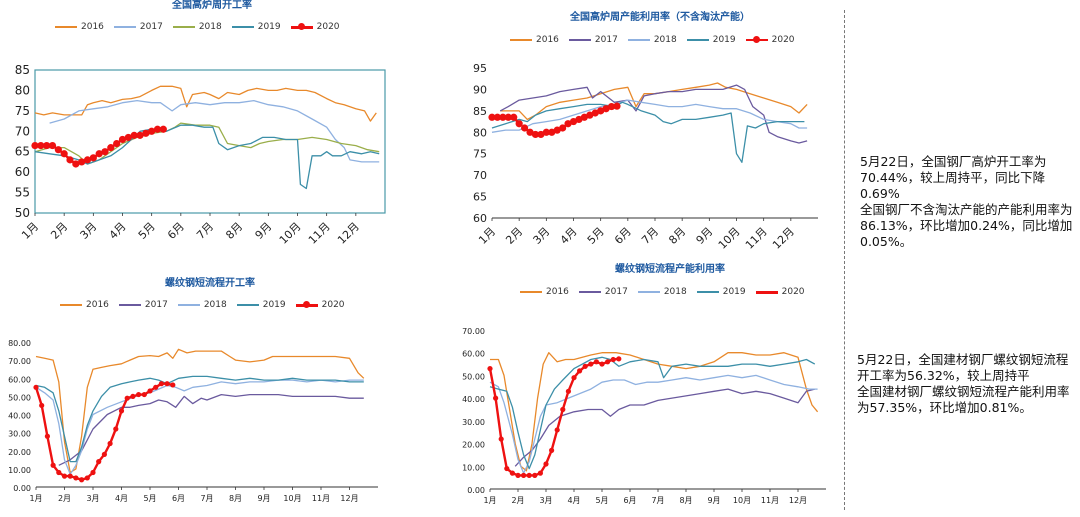  What do you see at coordinates (256, 27) in the screenshot?
I see `legend-item-2019: 2019` at bounding box center [256, 27].